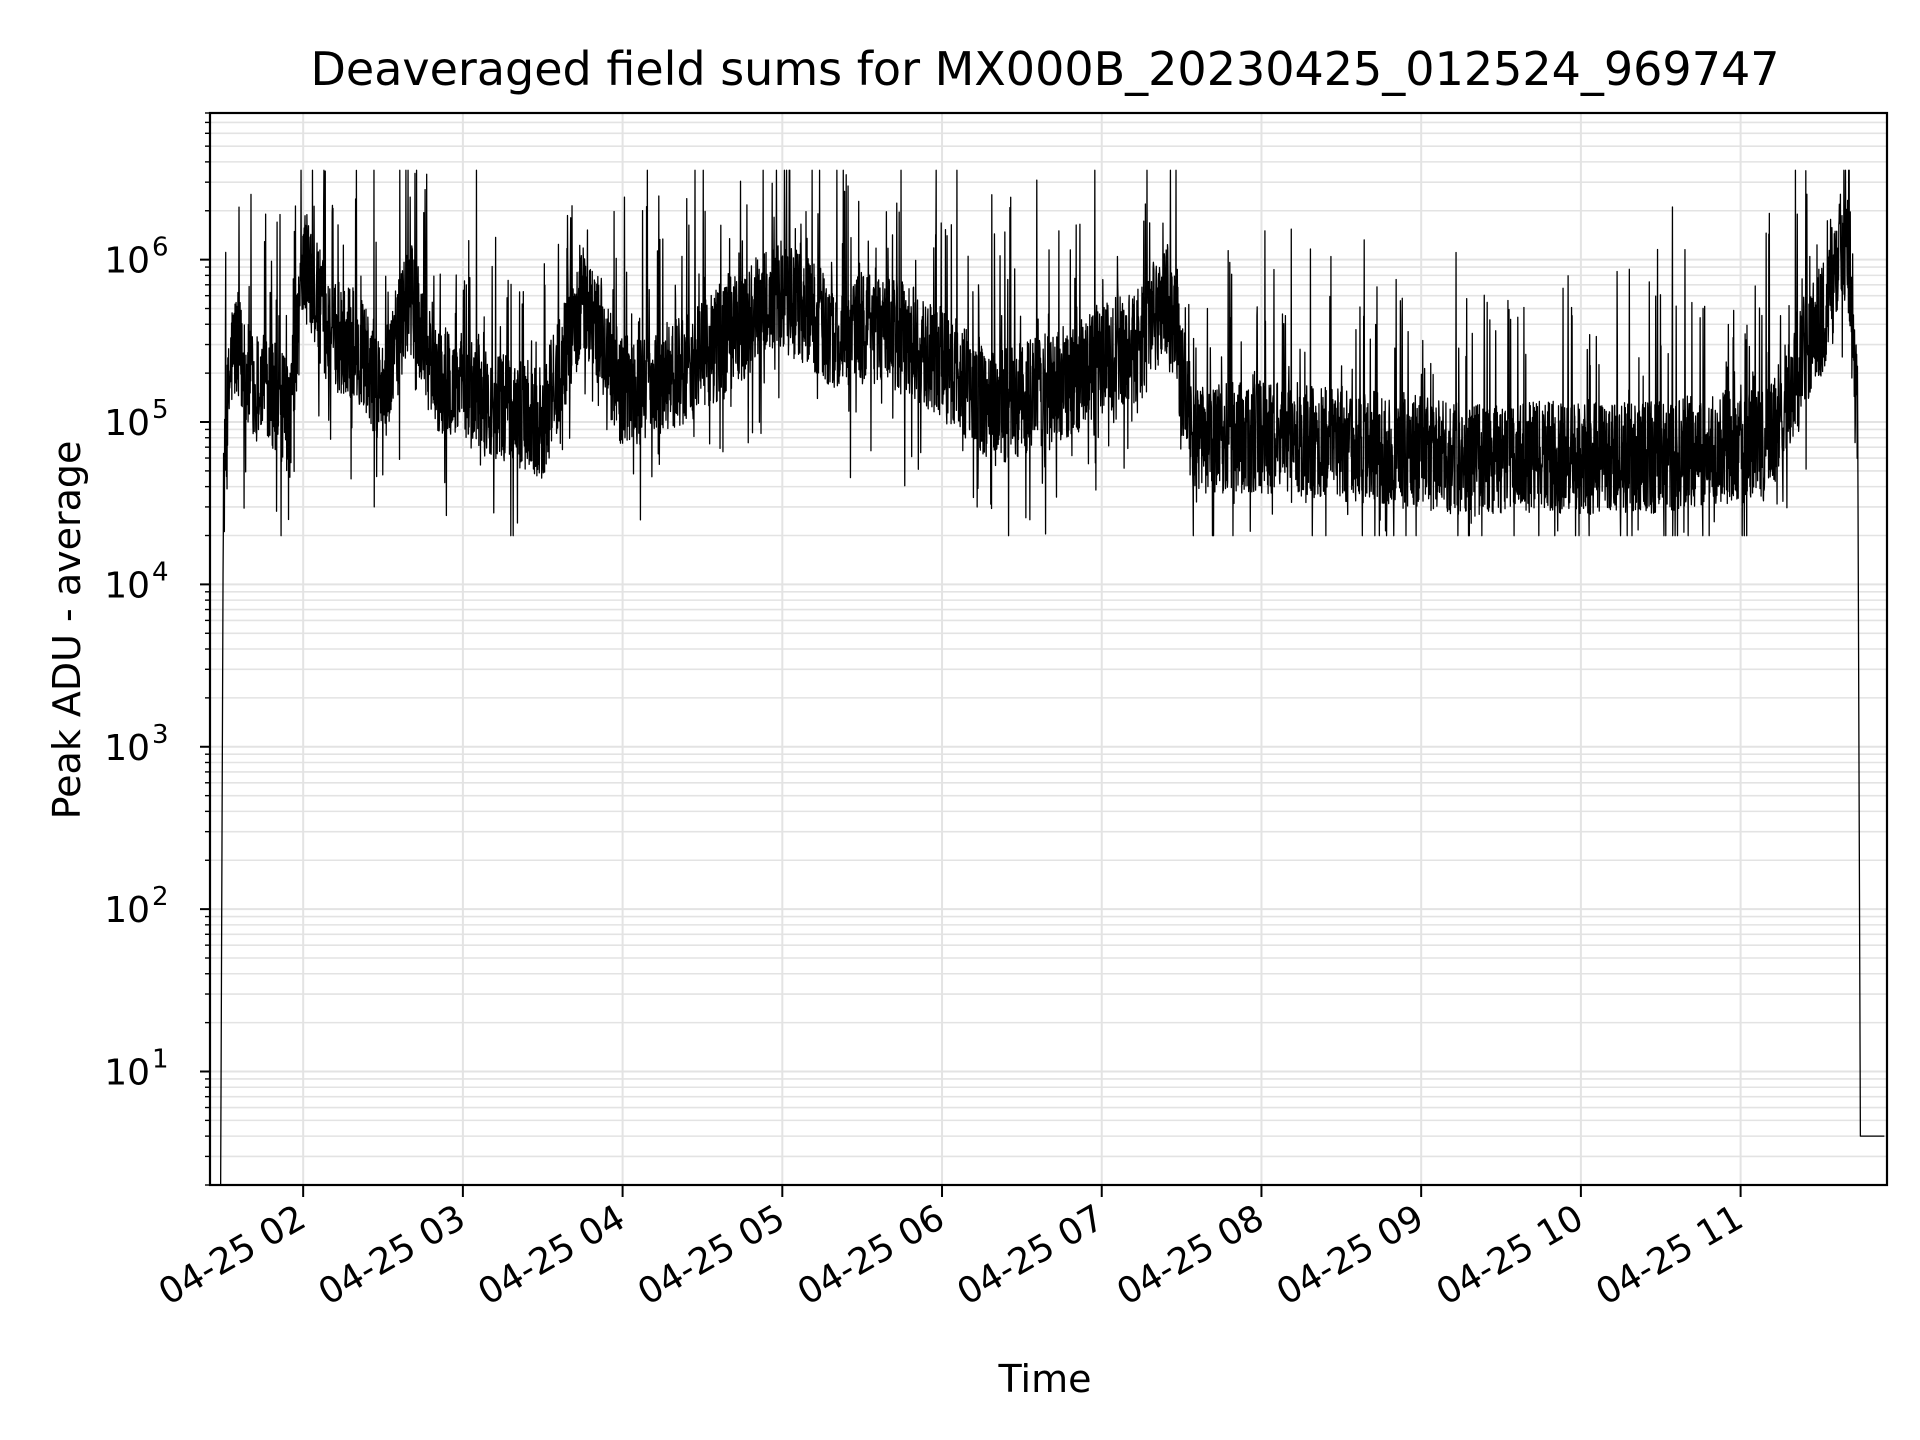 This screenshot has height=1440, width=1920. What do you see at coordinates (1045, 1379) in the screenshot?
I see `x-axis-label: Time` at bounding box center [1045, 1379].